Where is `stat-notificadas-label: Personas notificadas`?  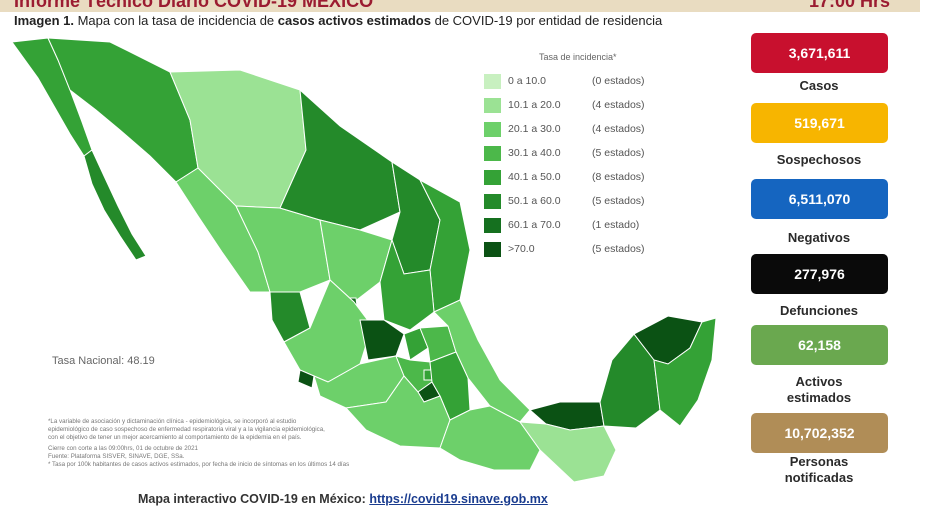 stat-notificadas-label: Personas notificadas is located at coordinates (819, 469).